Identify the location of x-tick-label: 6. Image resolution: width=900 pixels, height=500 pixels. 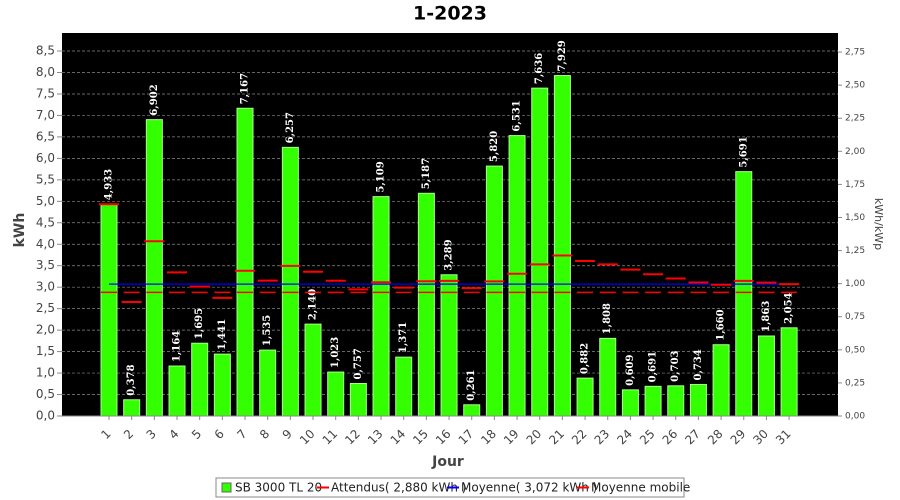
(219, 434).